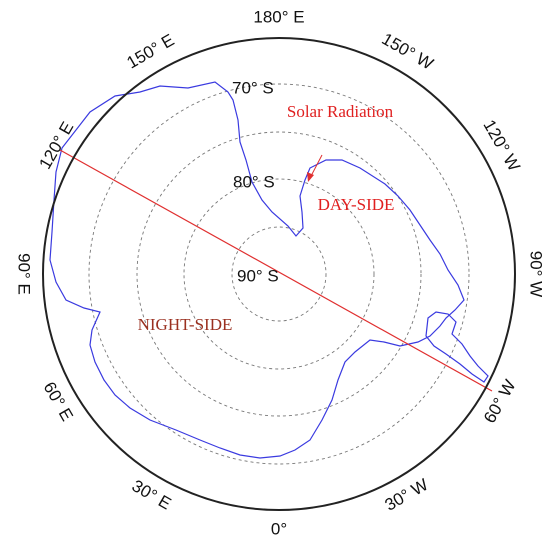  I want to click on grid-circle, so click(279, 274).